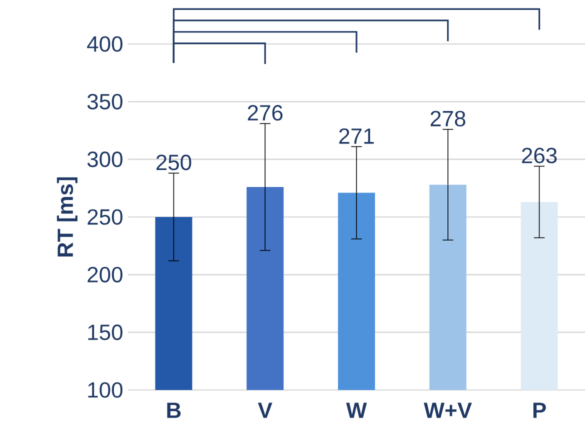  I want to click on x-tick-label: V, so click(265, 410).